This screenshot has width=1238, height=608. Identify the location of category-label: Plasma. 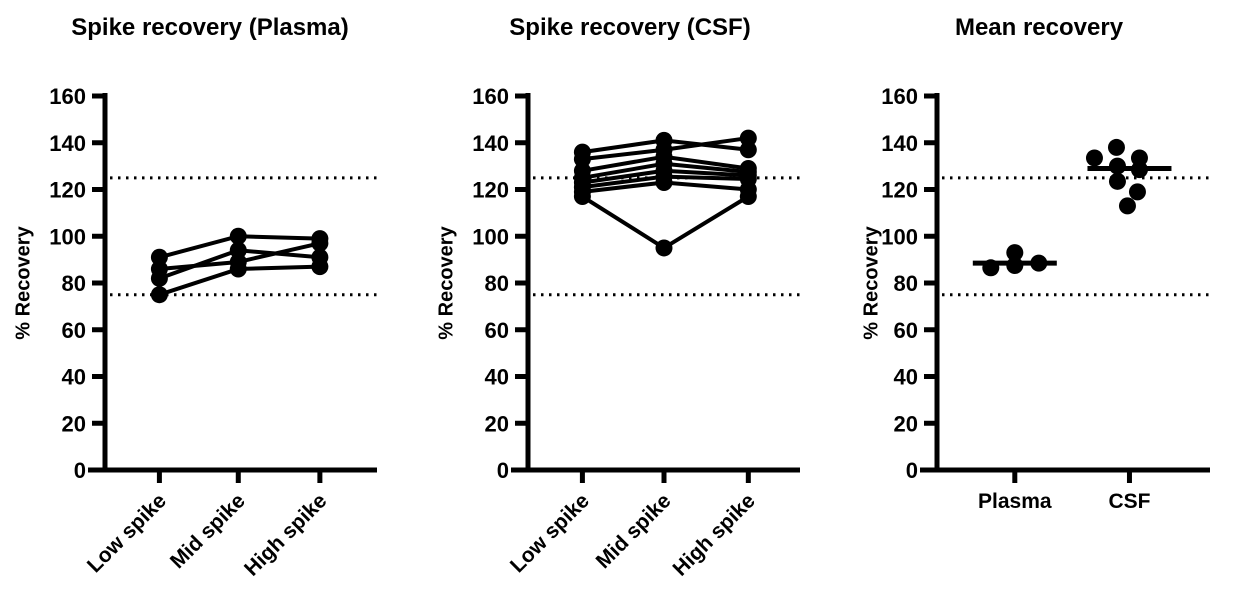
(1015, 501).